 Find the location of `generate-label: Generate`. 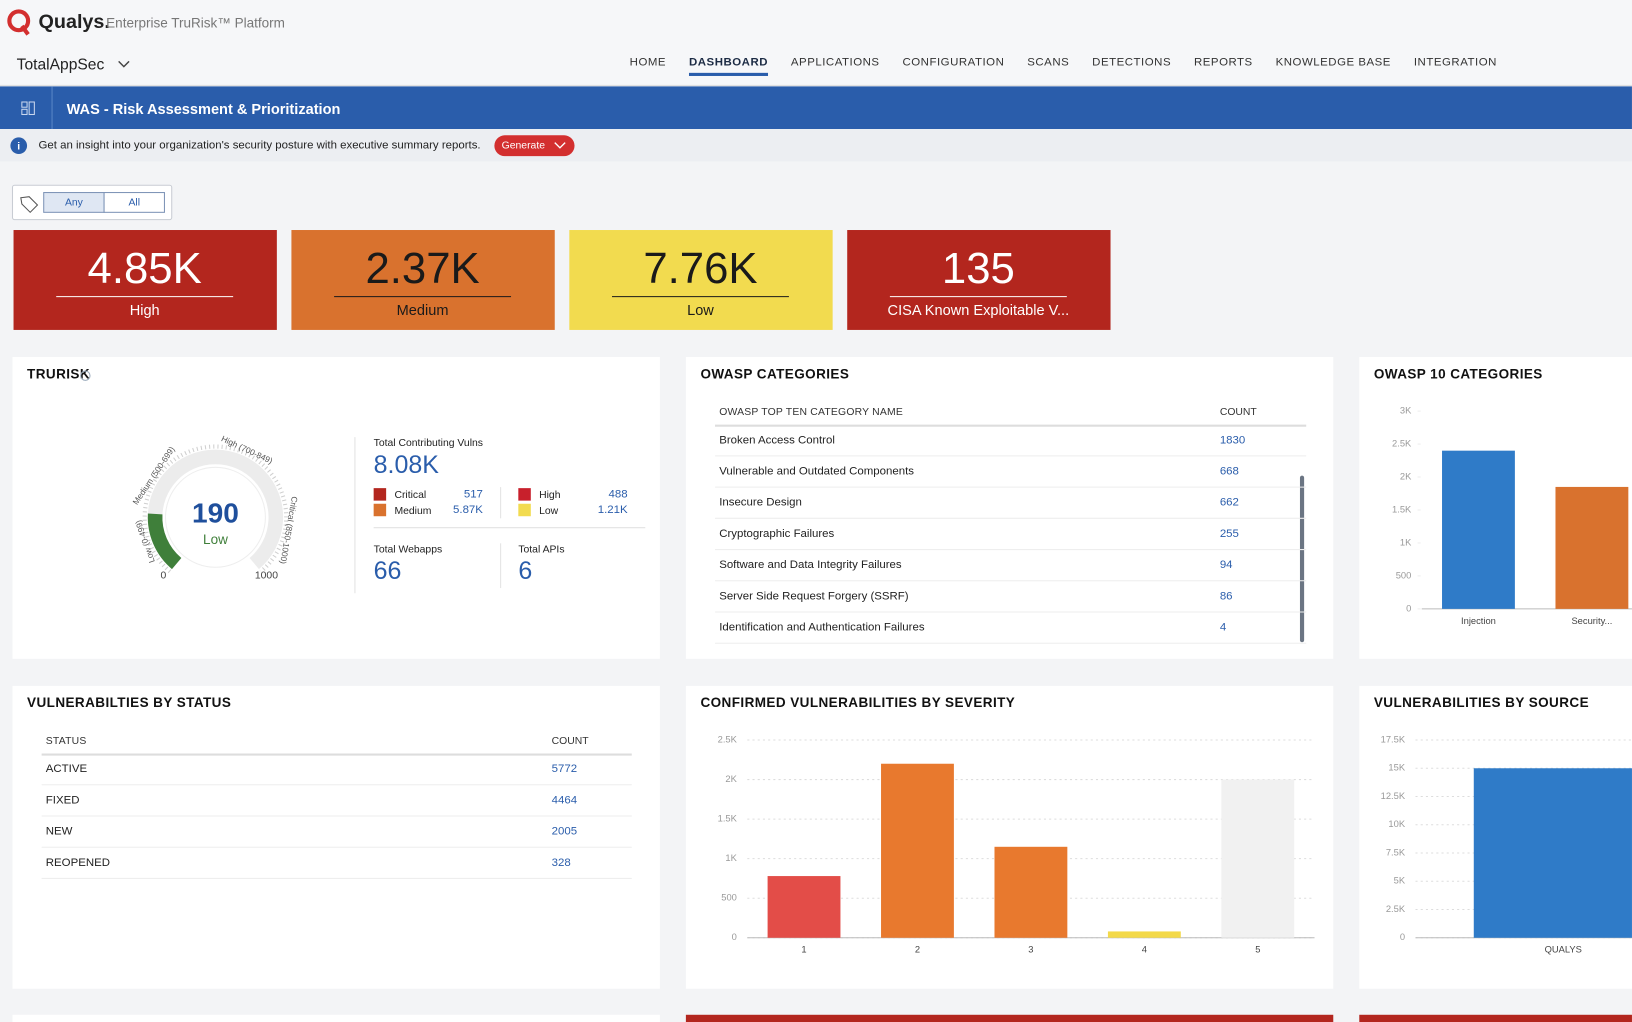

generate-label: Generate is located at coordinates (524, 145).